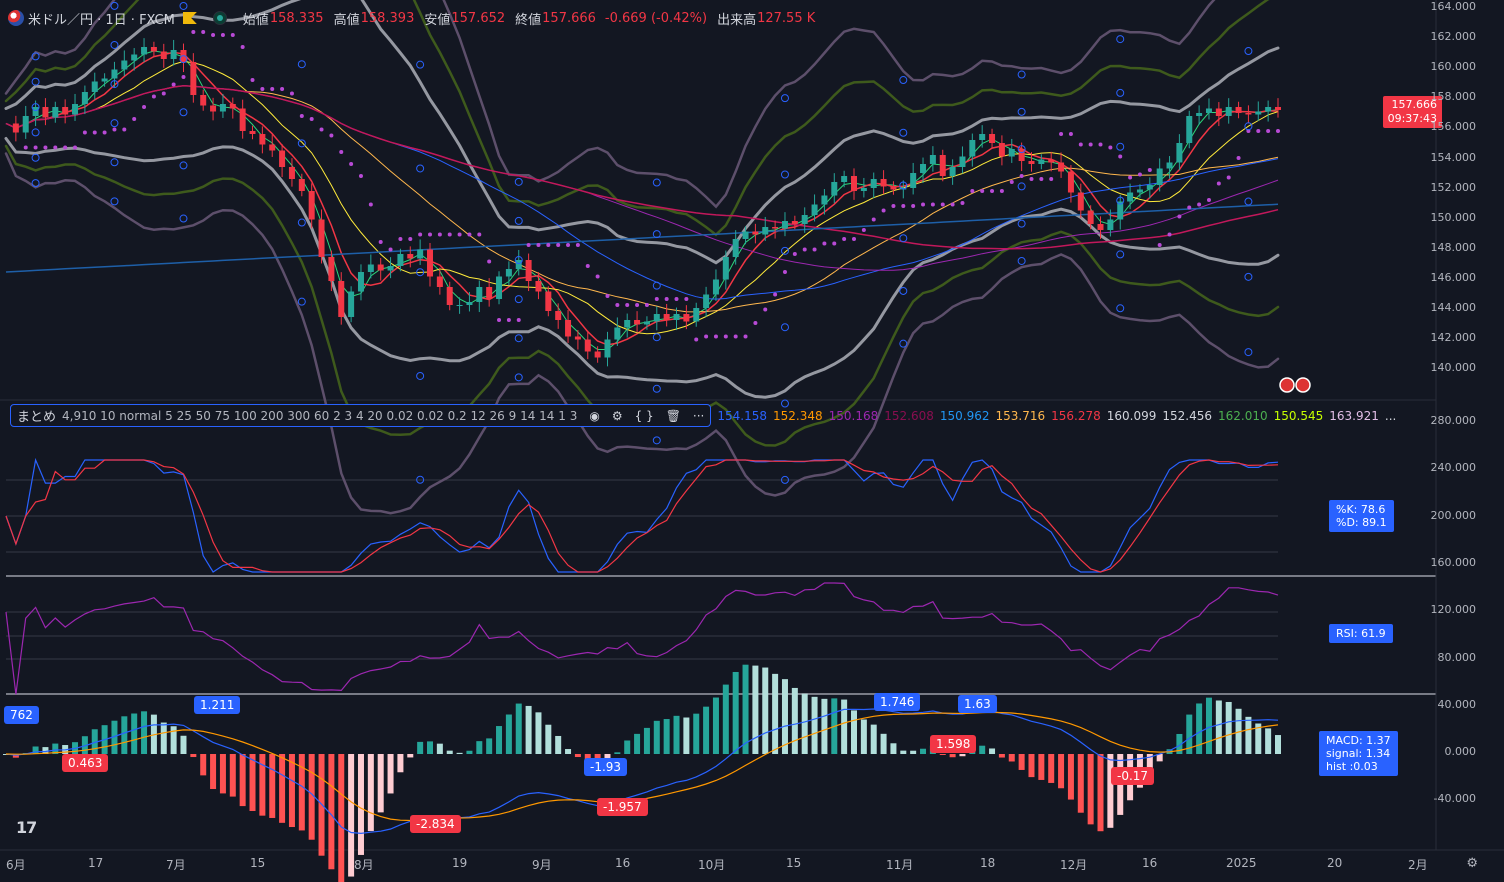  Describe the element at coordinates (219, 18) in the screenshot. I see `market-status-icon` at that location.